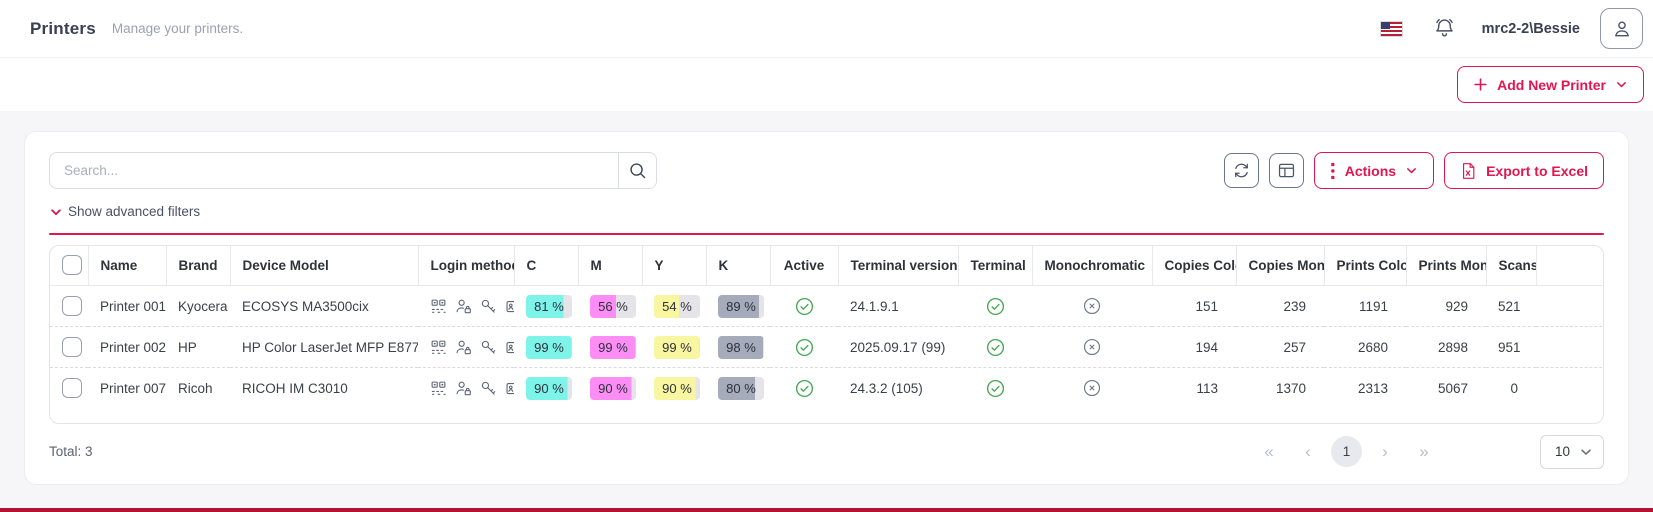 This screenshot has width=1653, height=512. Describe the element at coordinates (1537, 170) in the screenshot. I see `export-to-excel-label: Export to Excel` at that location.